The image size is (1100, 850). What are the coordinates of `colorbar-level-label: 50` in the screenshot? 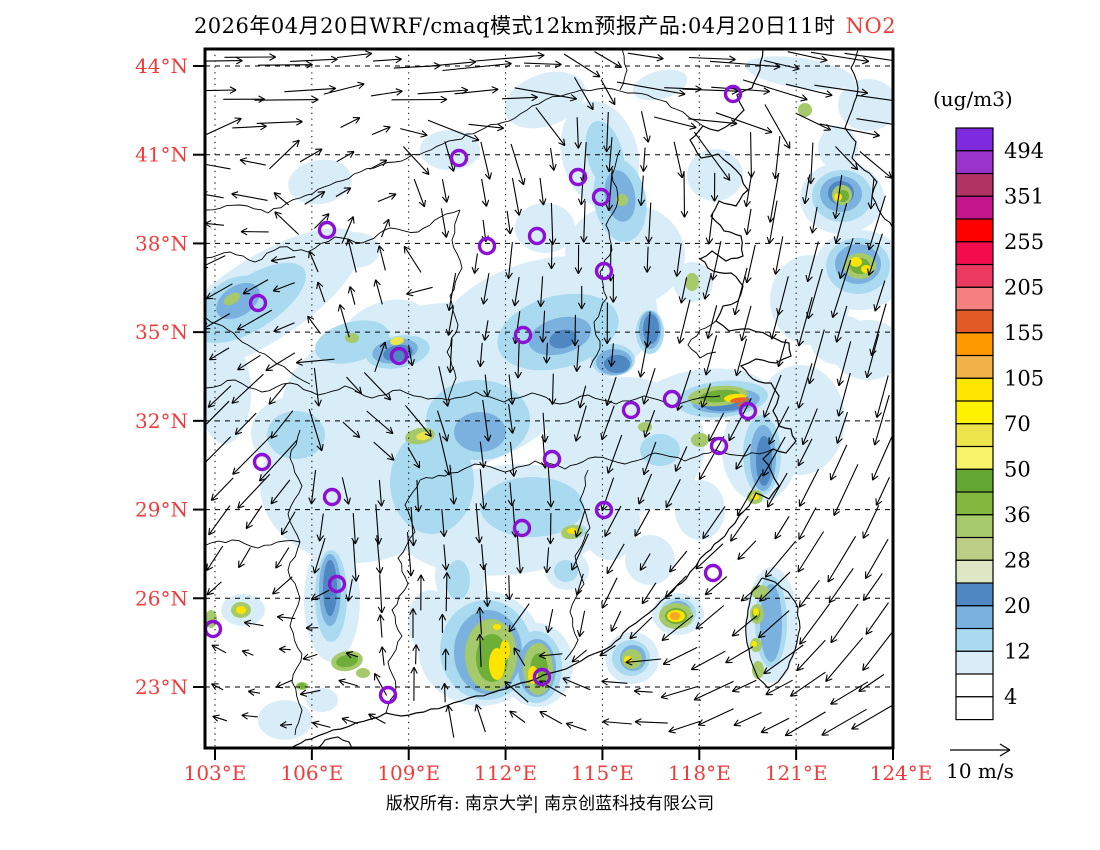 It's located at (1017, 469).